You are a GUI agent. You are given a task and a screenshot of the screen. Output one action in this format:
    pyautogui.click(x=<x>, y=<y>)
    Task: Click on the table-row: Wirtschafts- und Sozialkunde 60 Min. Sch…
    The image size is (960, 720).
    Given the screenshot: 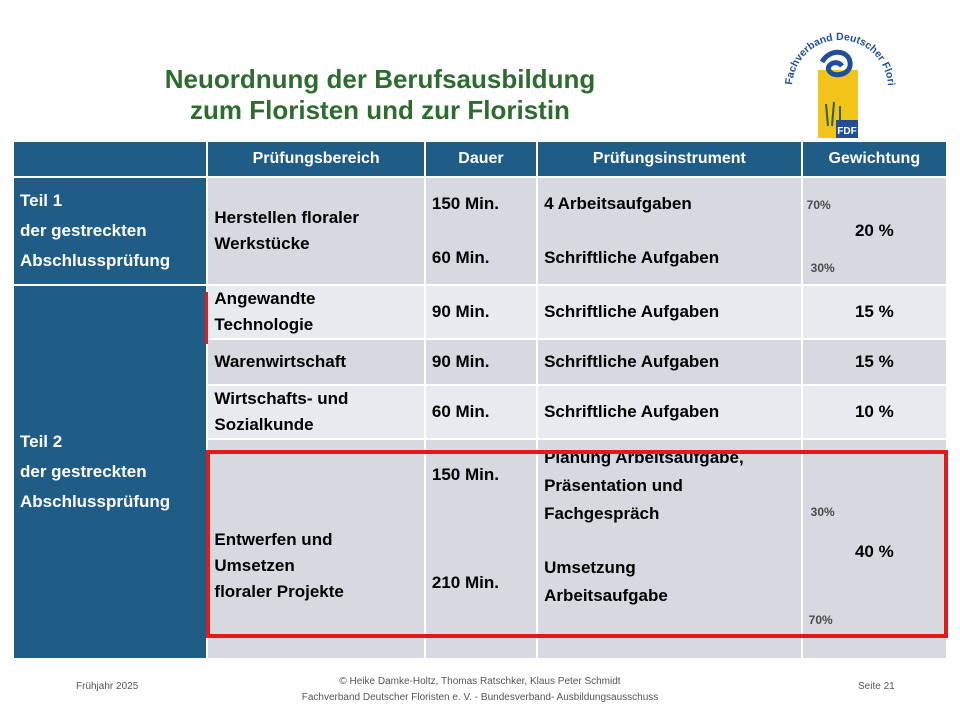 What is the action you would take?
    pyautogui.click(x=480, y=412)
    